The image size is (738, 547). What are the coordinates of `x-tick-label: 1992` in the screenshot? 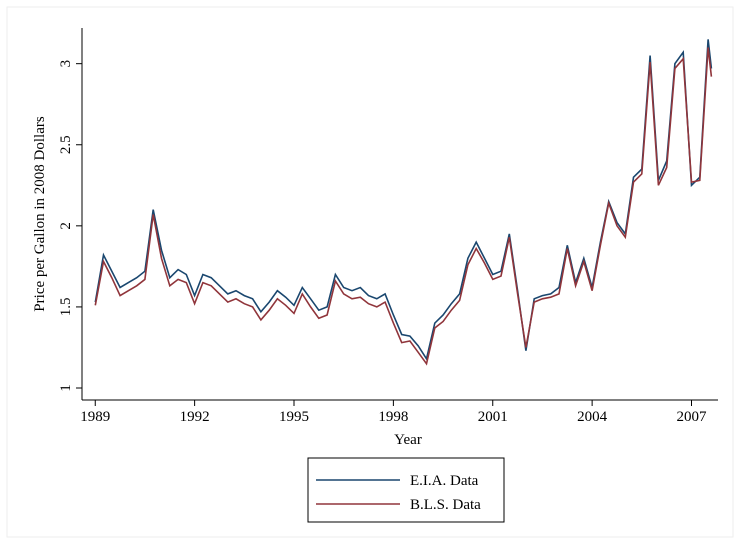 It's located at (195, 417).